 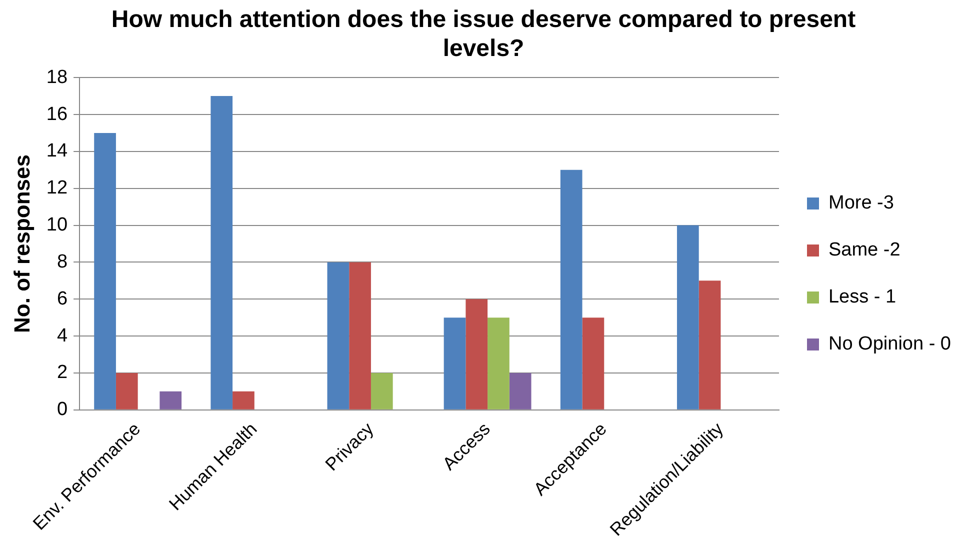 What do you see at coordinates (57, 151) in the screenshot?
I see `y-tick-label: 14` at bounding box center [57, 151].